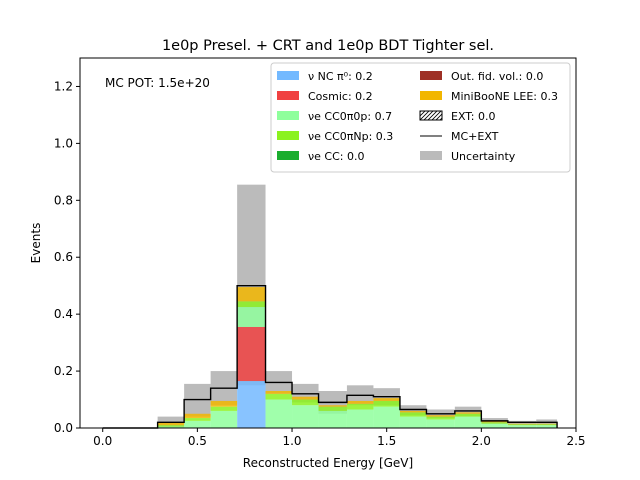  What do you see at coordinates (497, 76) in the screenshot?
I see `legend-label: Out. fid. vol.: 0.0` at bounding box center [497, 76].